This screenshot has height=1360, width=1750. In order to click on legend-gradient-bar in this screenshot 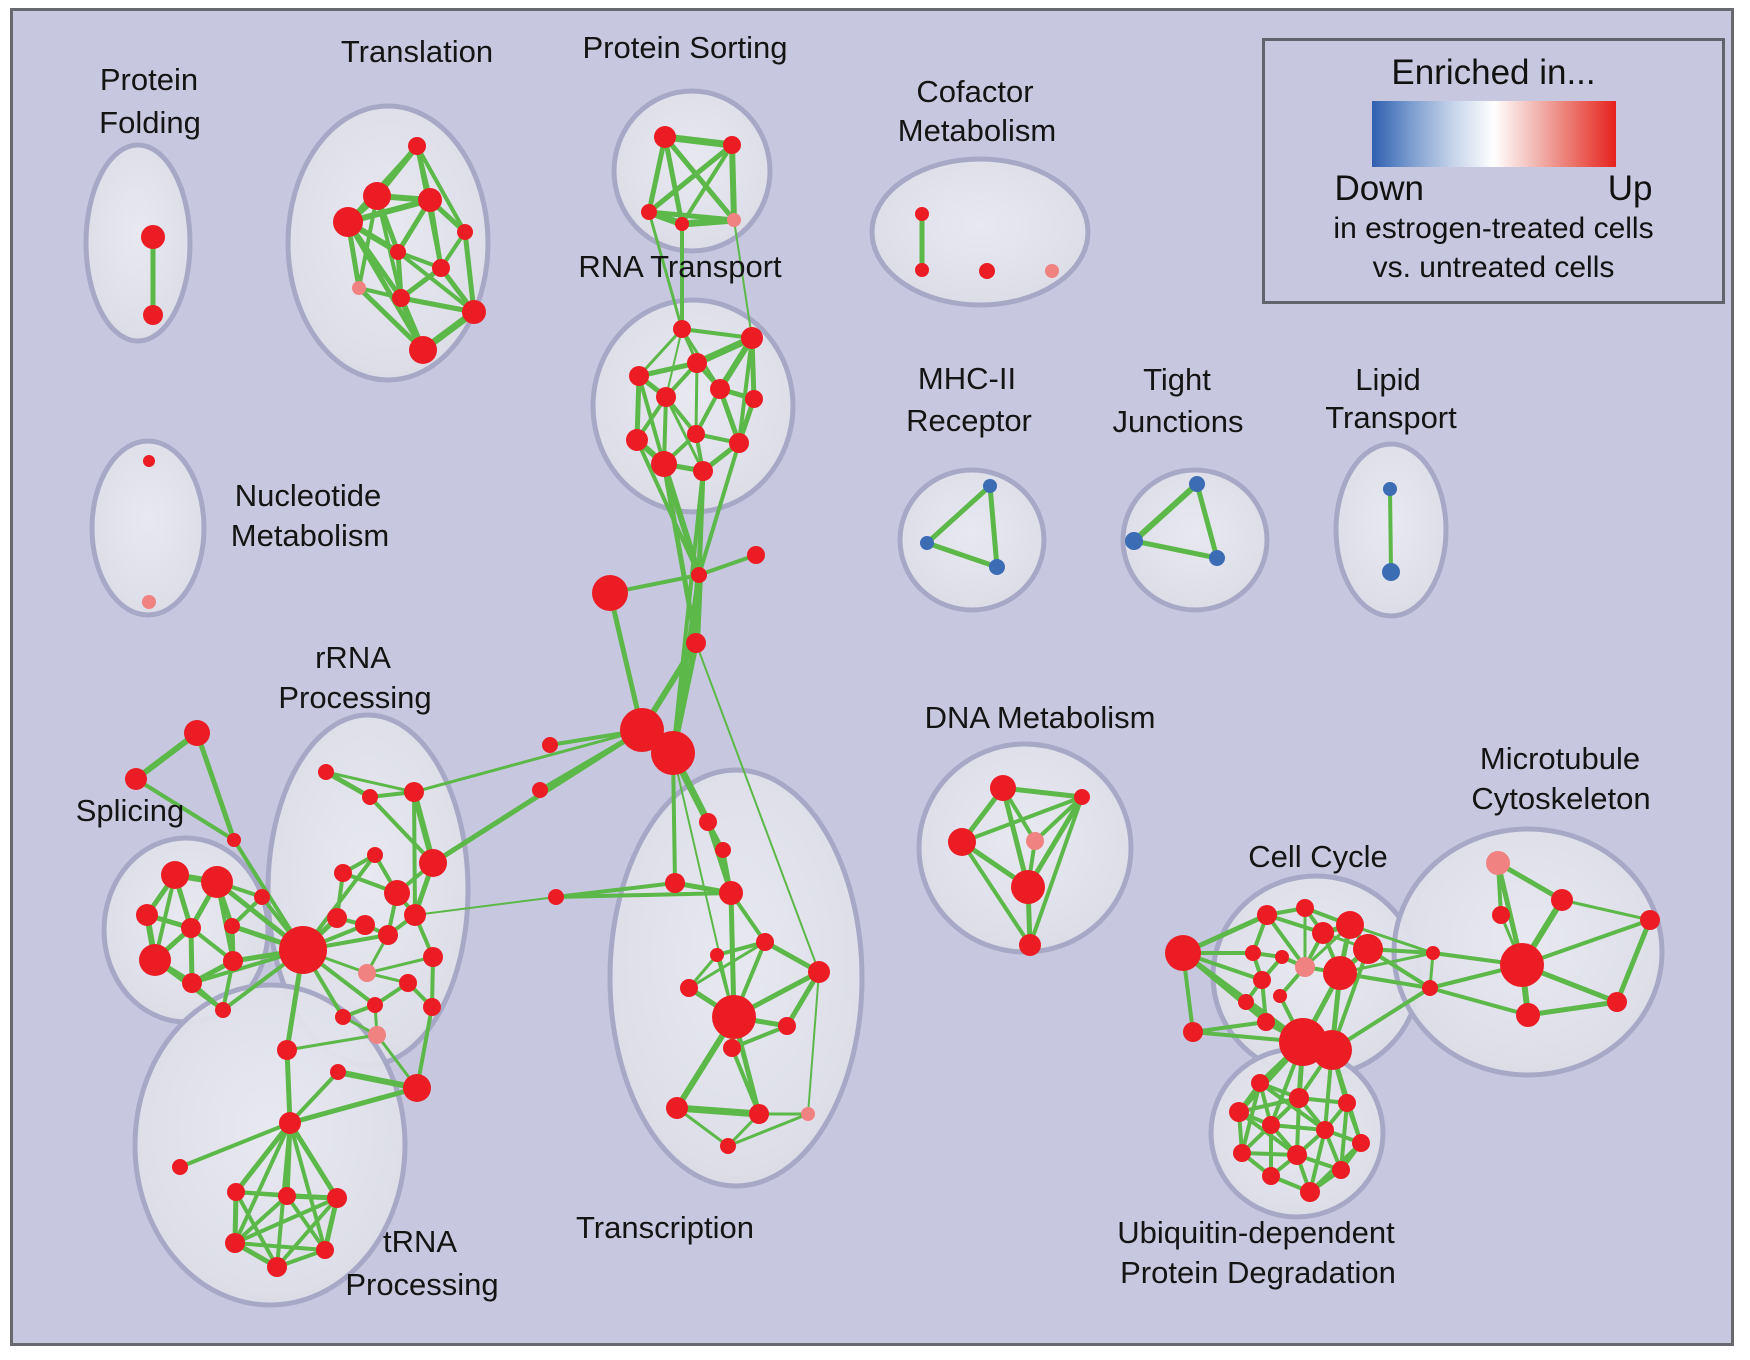, I will do `click(1493, 134)`.